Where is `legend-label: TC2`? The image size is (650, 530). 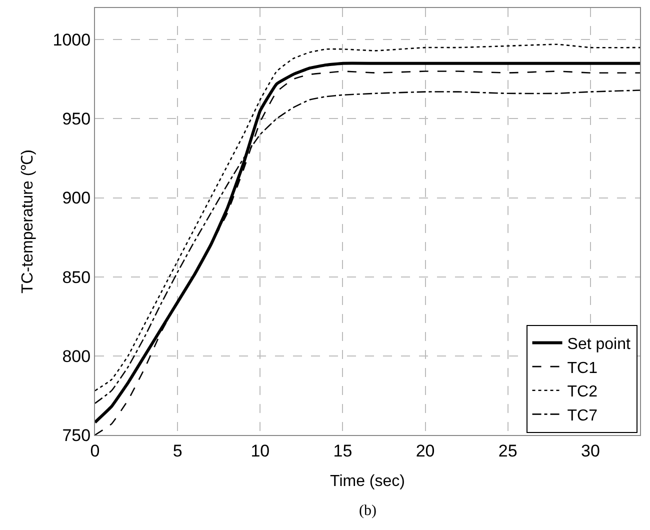
legend-label: TC2 is located at coordinates (582, 392).